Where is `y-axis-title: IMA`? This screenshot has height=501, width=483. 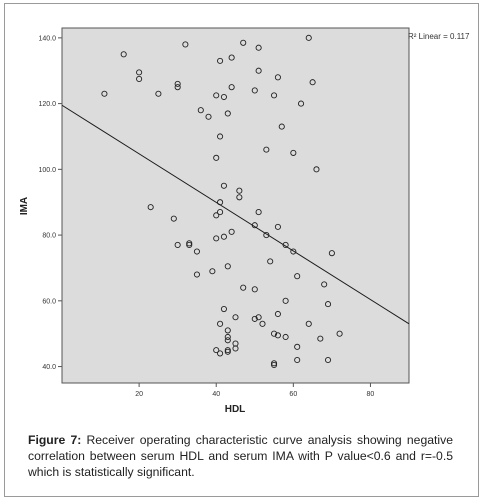
y-axis-title: IMA is located at coordinates (24, 206).